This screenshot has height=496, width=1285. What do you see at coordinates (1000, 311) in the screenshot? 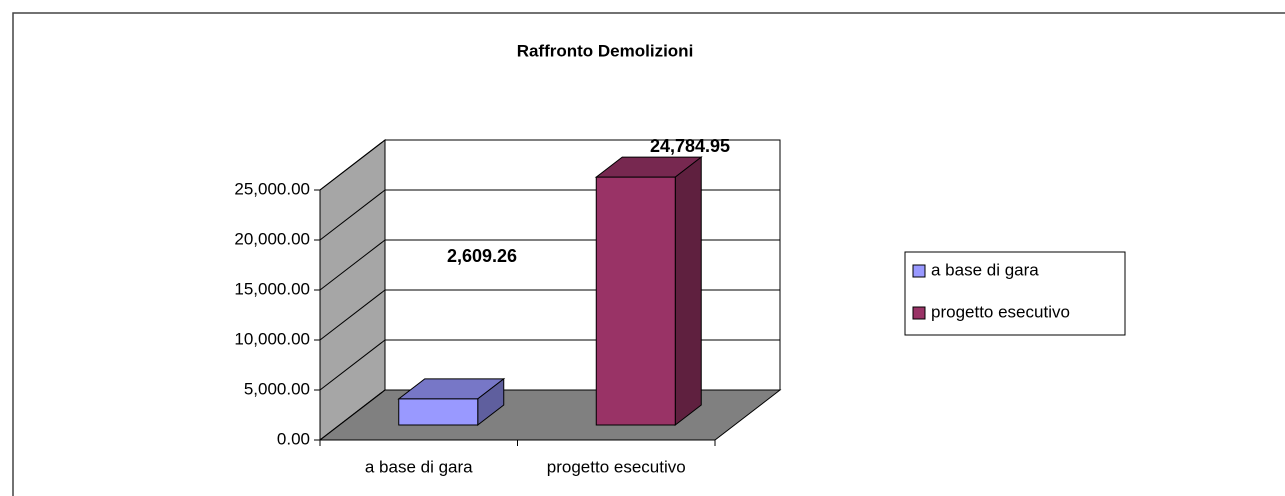
I see `legend-label: progetto esecutivo` at bounding box center [1000, 311].